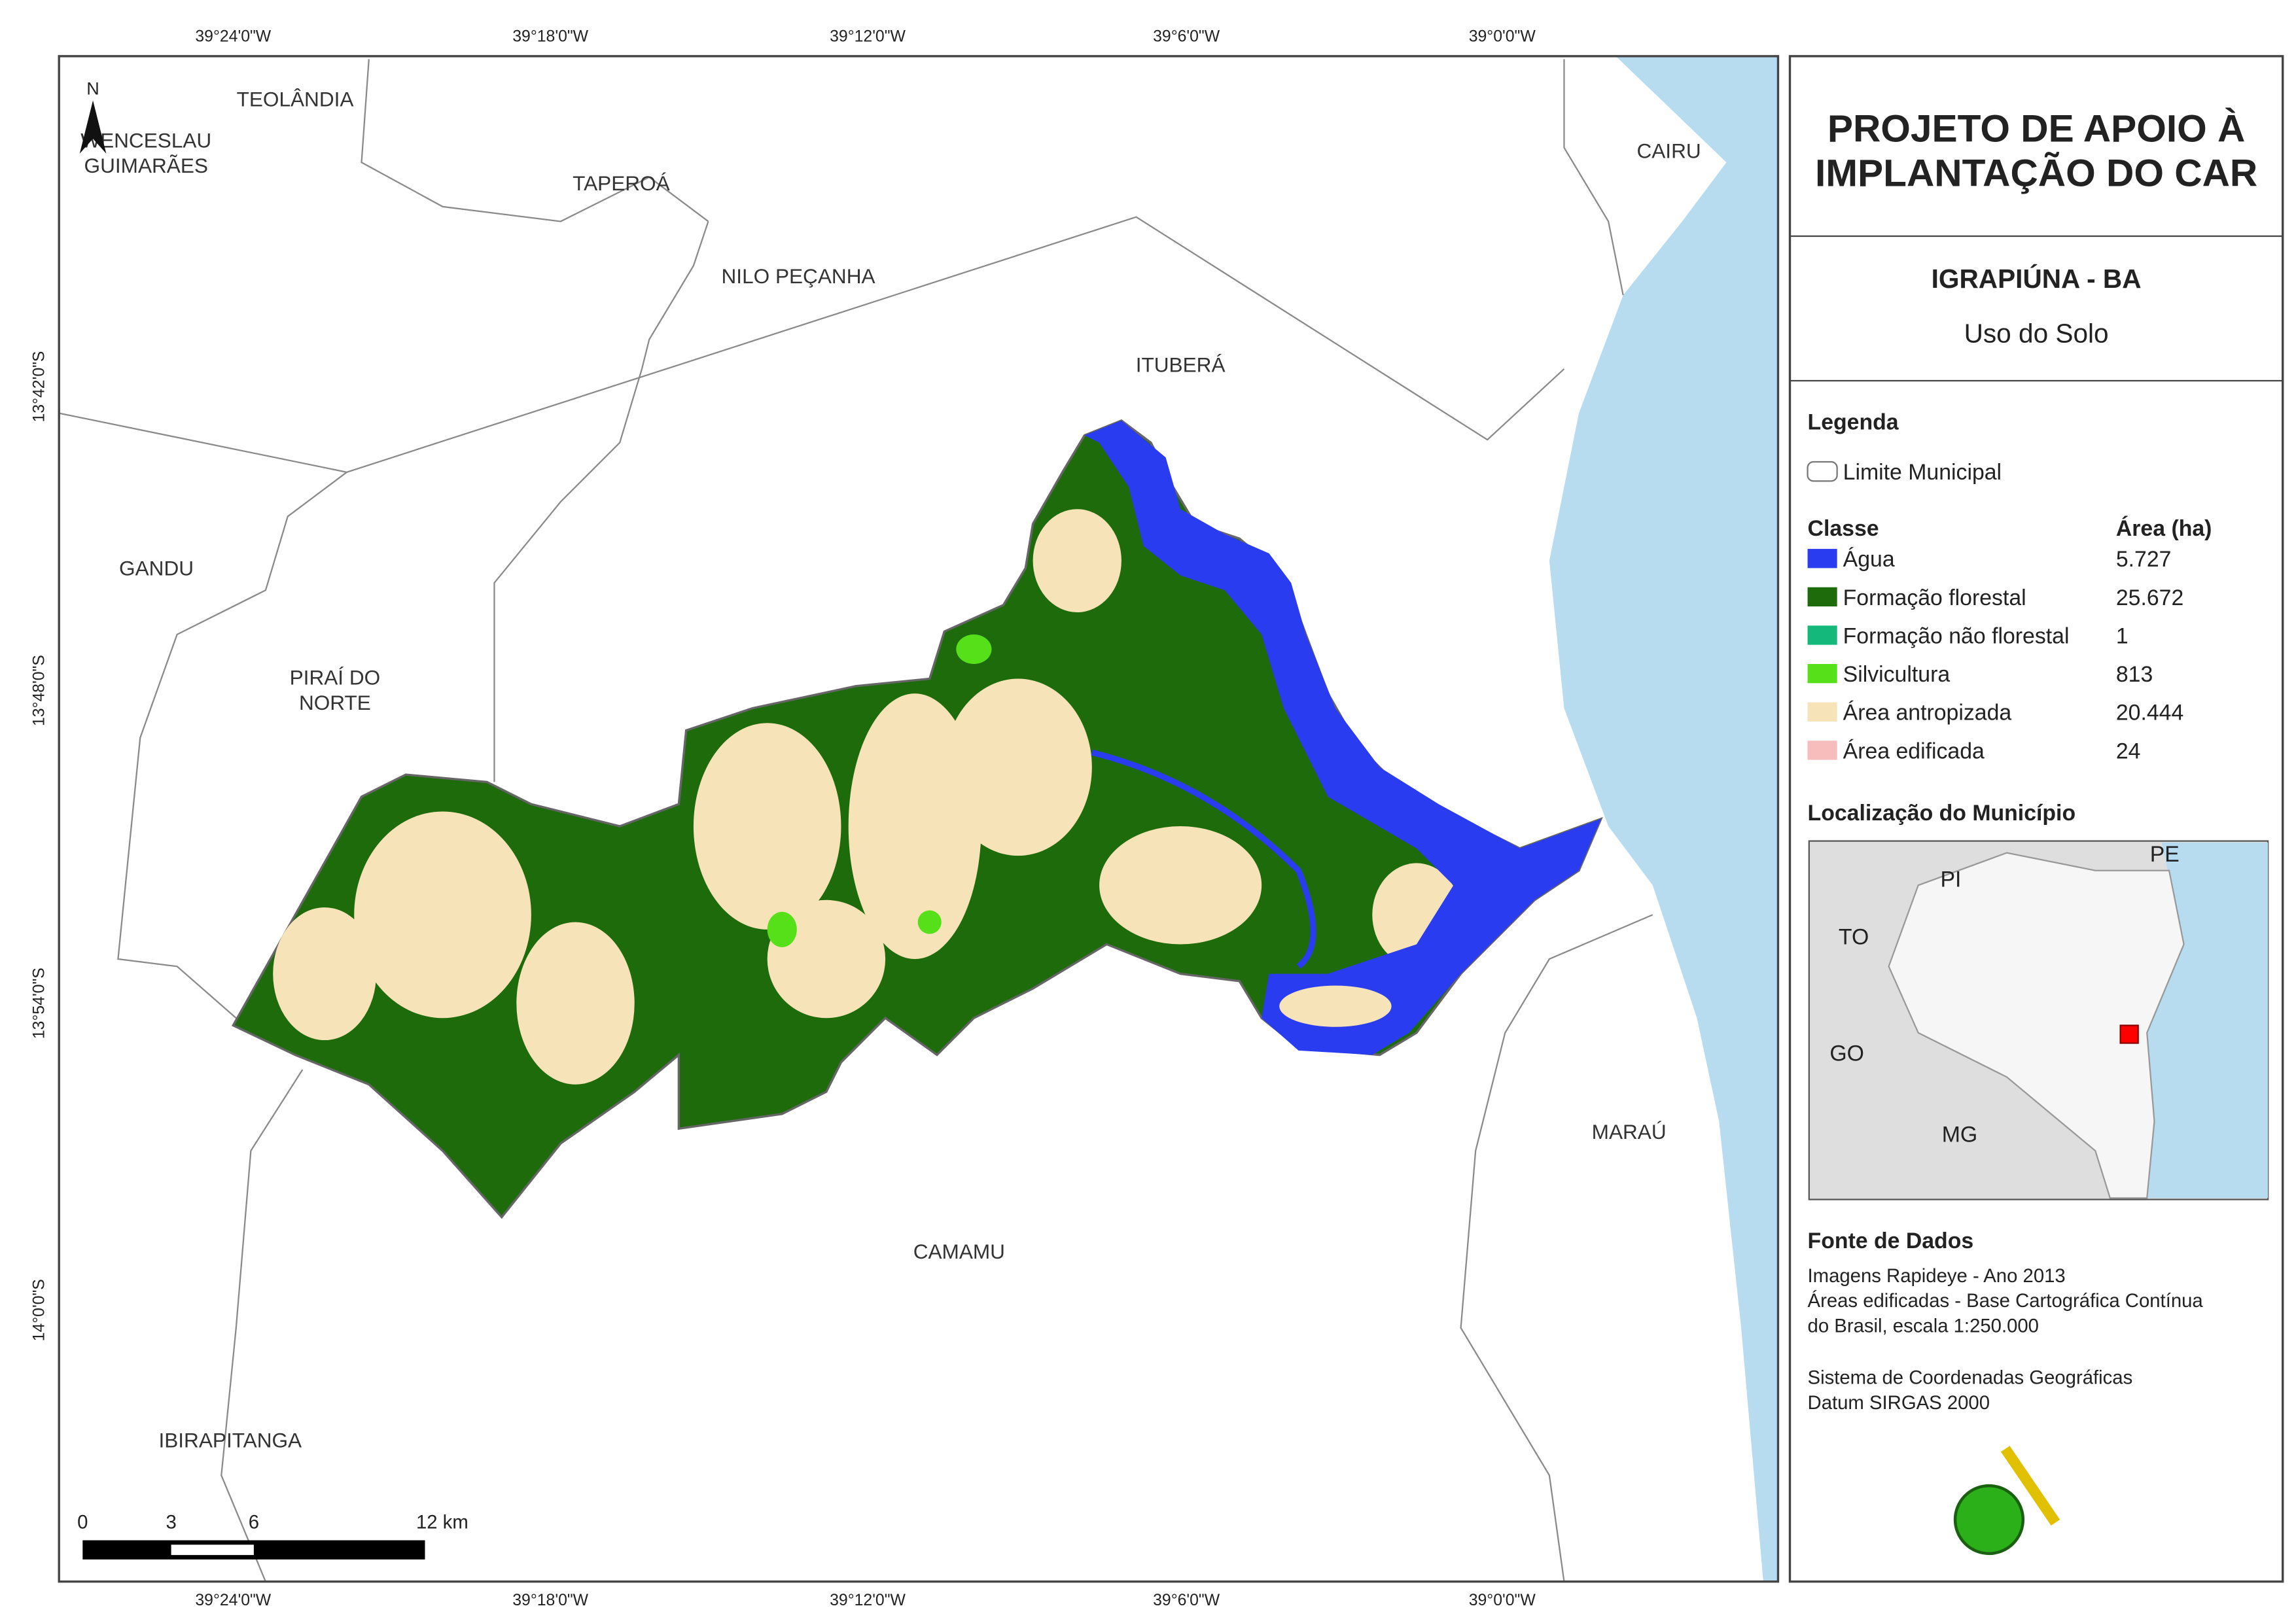 The height and width of the screenshot is (1623, 2296). Describe the element at coordinates (295, 99) in the screenshot. I see `place-label: TEOLÂNDIA` at that location.